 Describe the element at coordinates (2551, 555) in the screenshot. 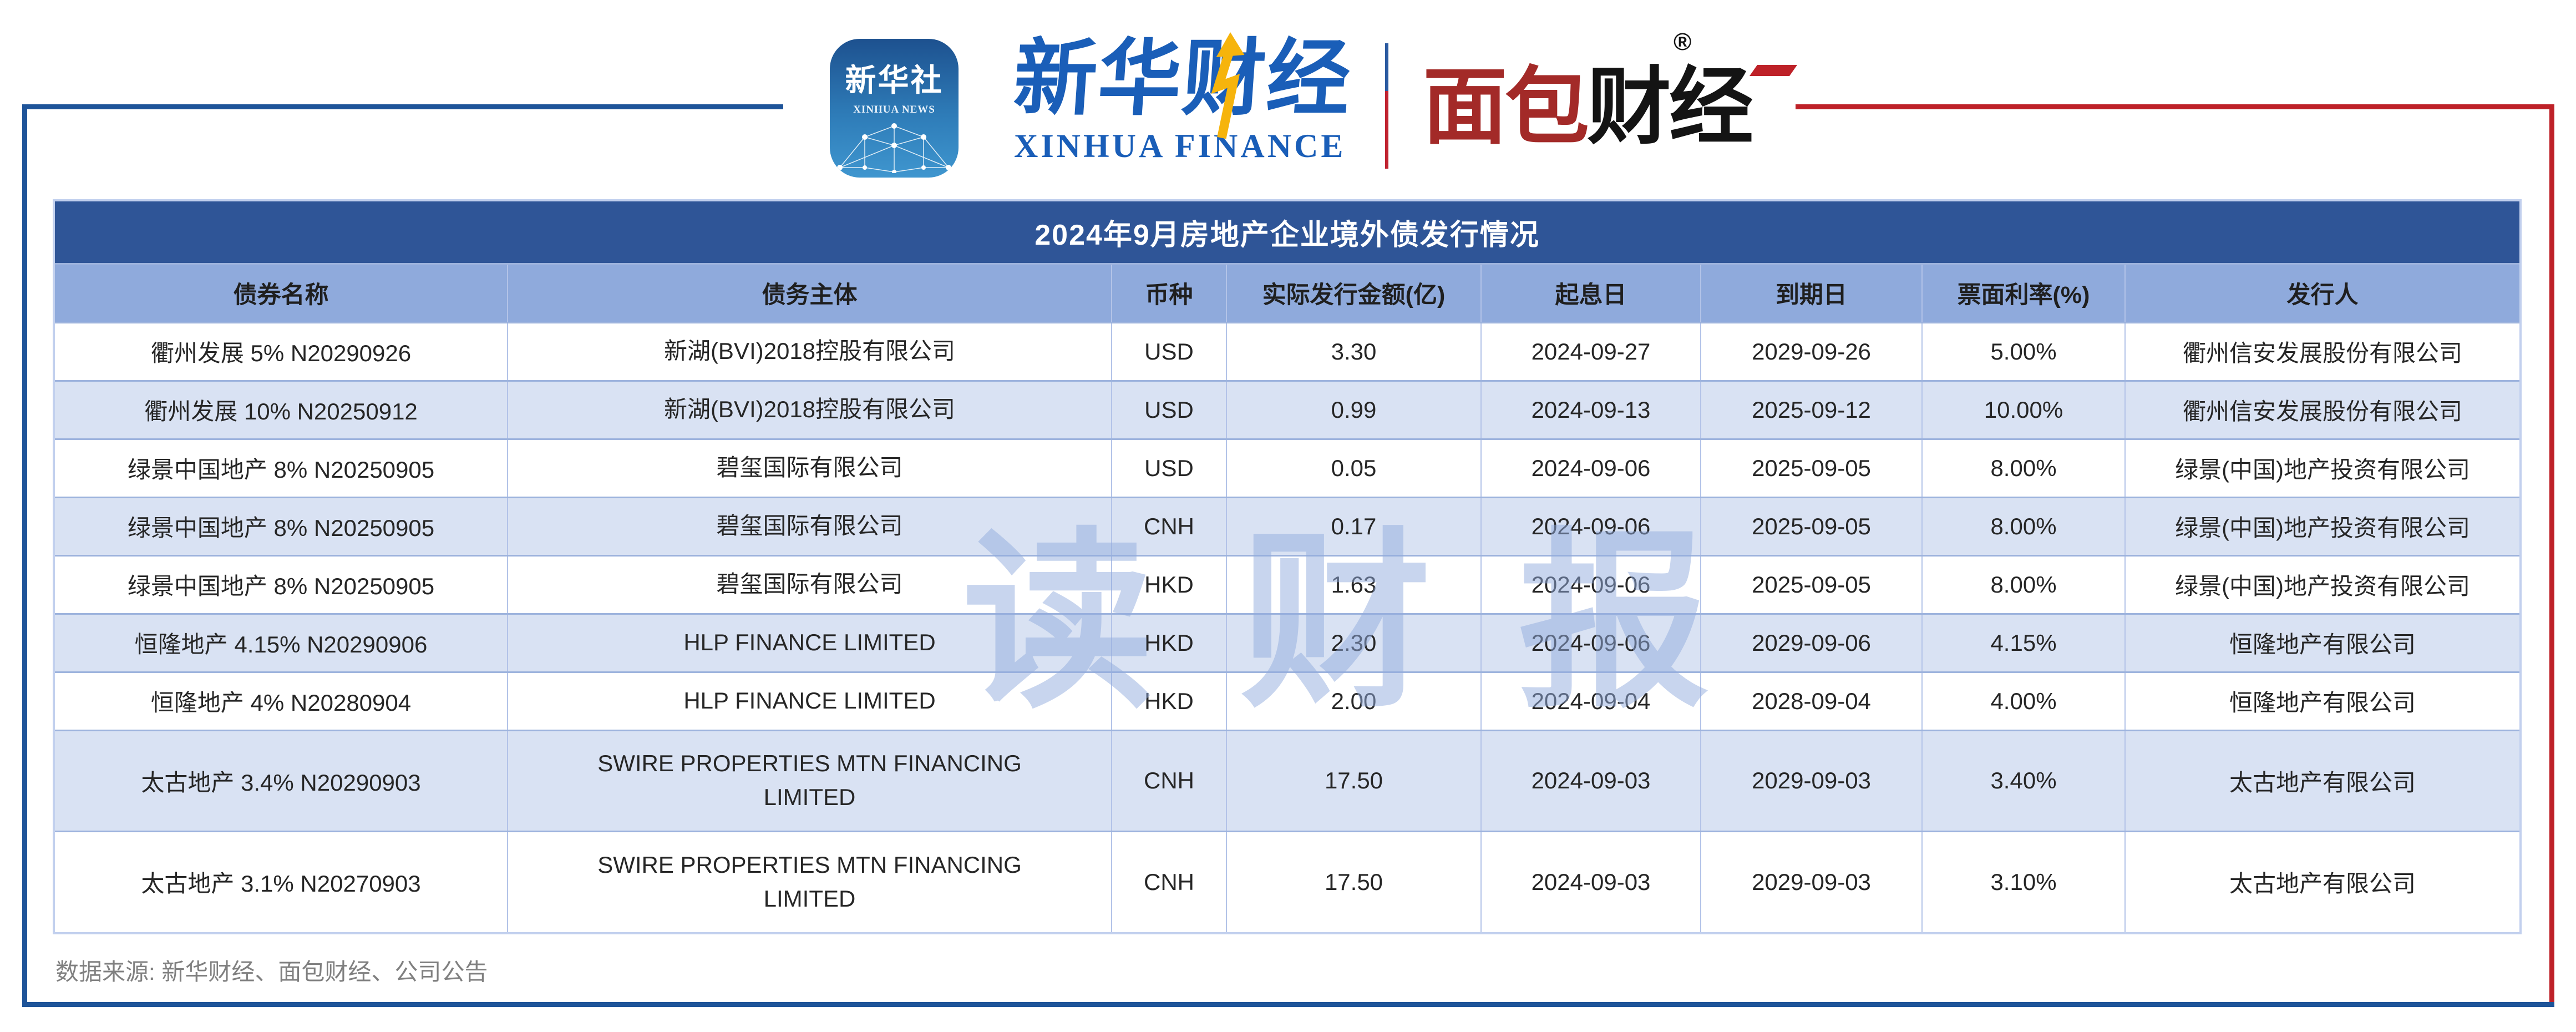

I see `frame-border-right` at that location.